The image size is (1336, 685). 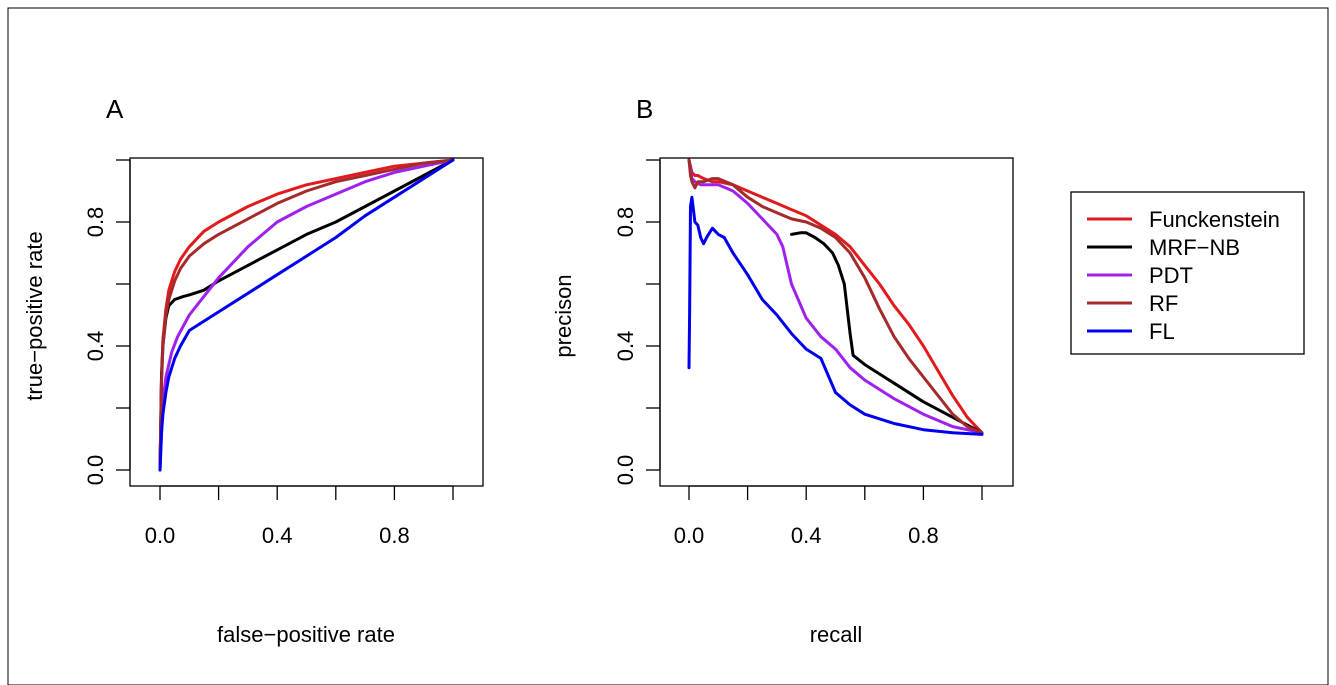 I want to click on panel-b-x-tick-label: 0.8, so click(x=923, y=535).